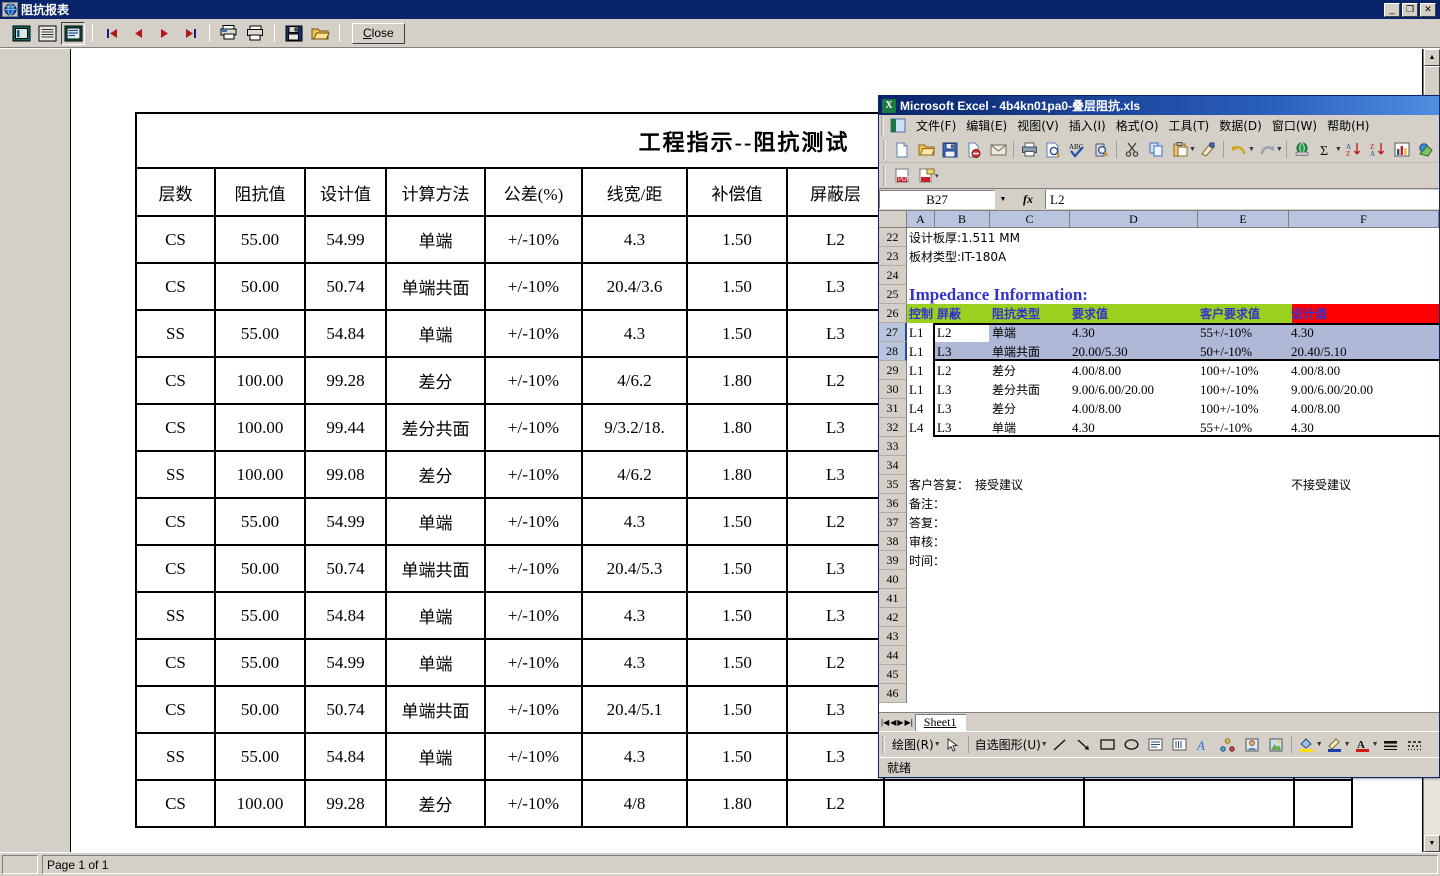 The width and height of the screenshot is (1440, 876). I want to click on cell-type-r31: 差分, so click(1004, 409).